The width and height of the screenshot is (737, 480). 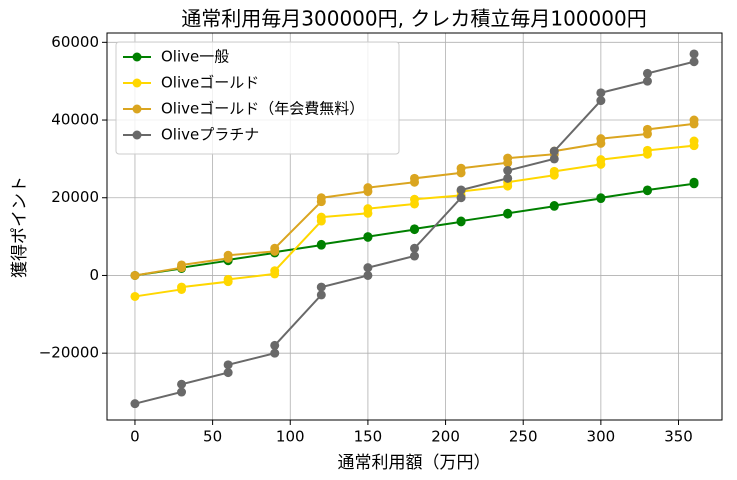 I want to click on x-tick-label: 150, so click(x=368, y=437).